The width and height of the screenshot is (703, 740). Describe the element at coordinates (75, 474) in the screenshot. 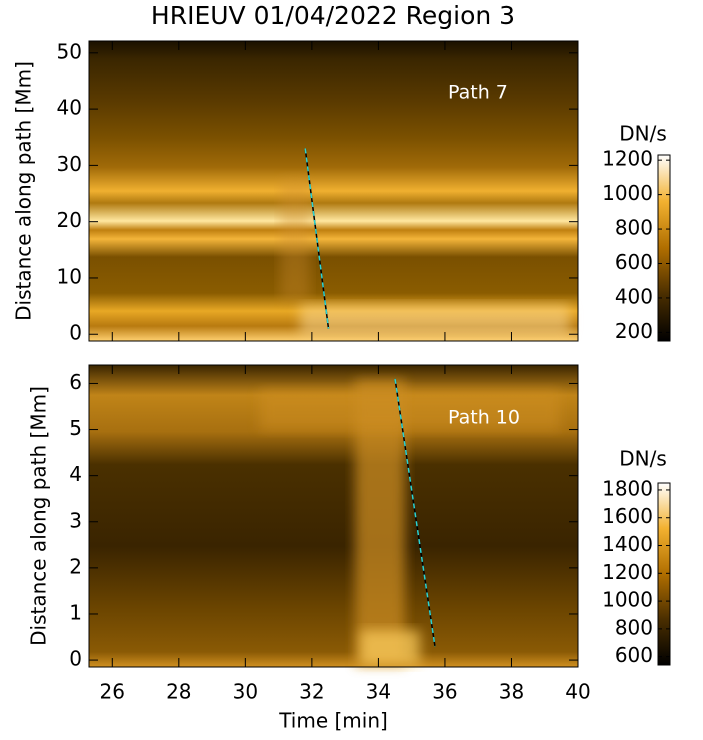

I see `y-tick-label: 4` at that location.